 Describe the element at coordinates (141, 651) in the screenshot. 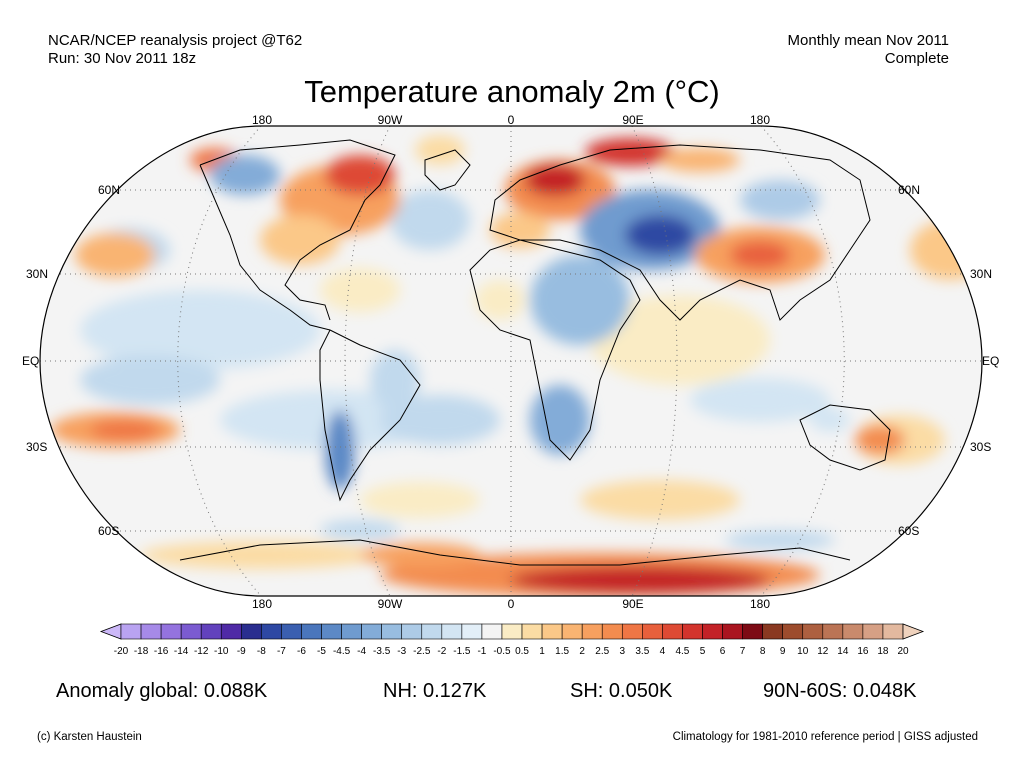

I see `colorbar-tick-label: -18` at that location.